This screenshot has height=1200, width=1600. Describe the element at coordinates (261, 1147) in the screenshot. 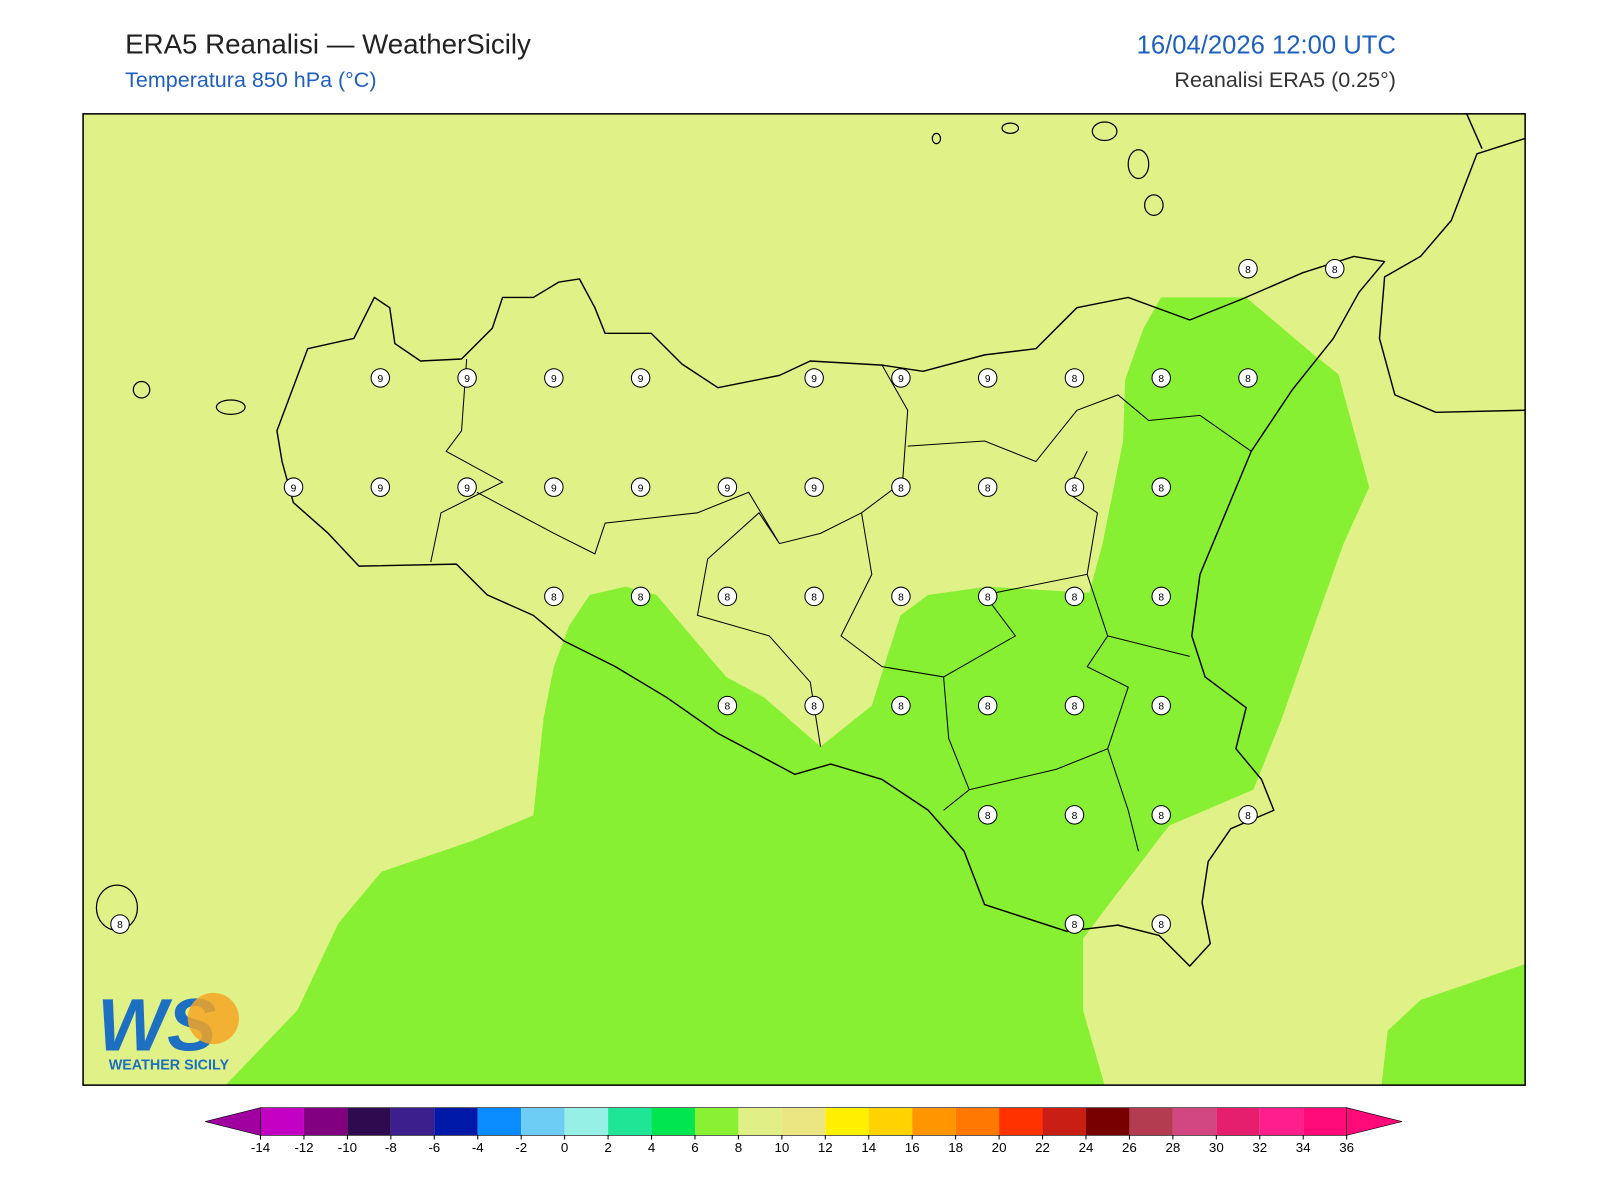

I see `colorbar-tick-label: -14` at that location.